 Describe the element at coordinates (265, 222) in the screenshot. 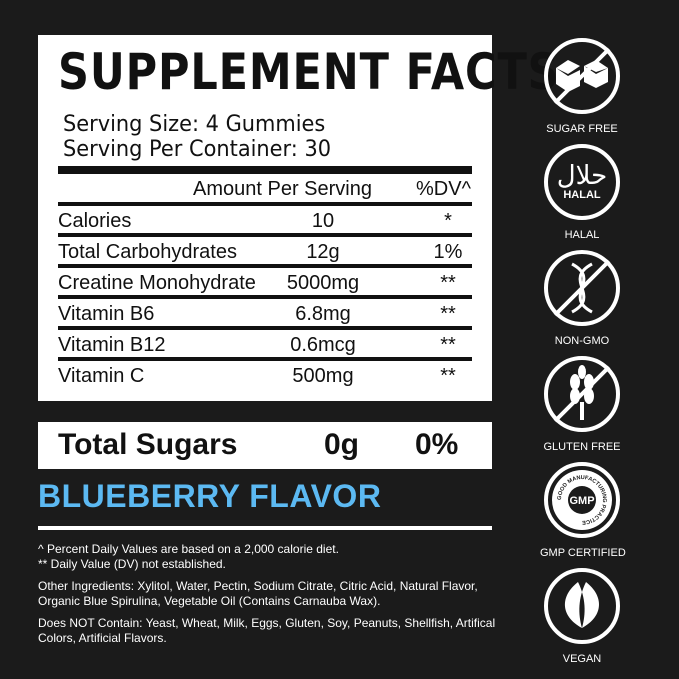

I see `facts-row: Calories 10 *` at that location.